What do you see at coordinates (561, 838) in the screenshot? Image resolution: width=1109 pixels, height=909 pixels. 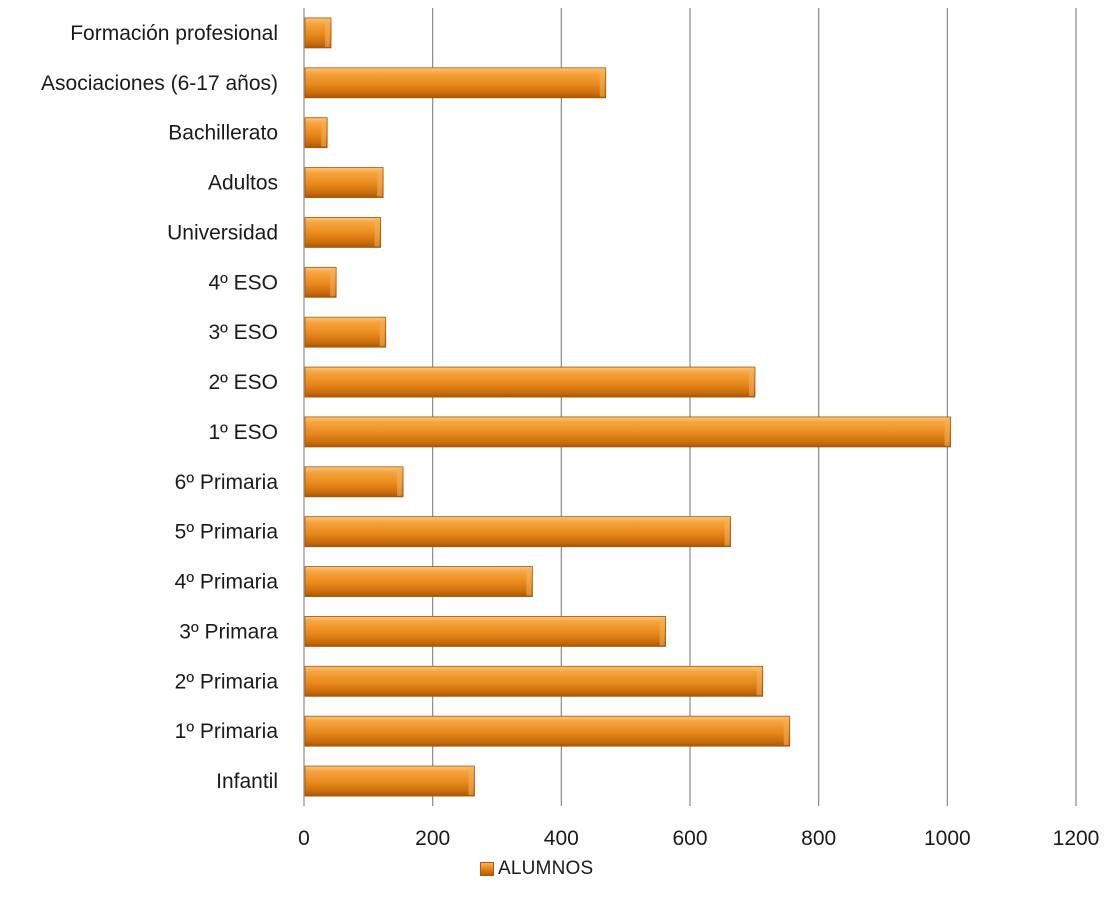 I see `x-tick-label: 400` at bounding box center [561, 838].